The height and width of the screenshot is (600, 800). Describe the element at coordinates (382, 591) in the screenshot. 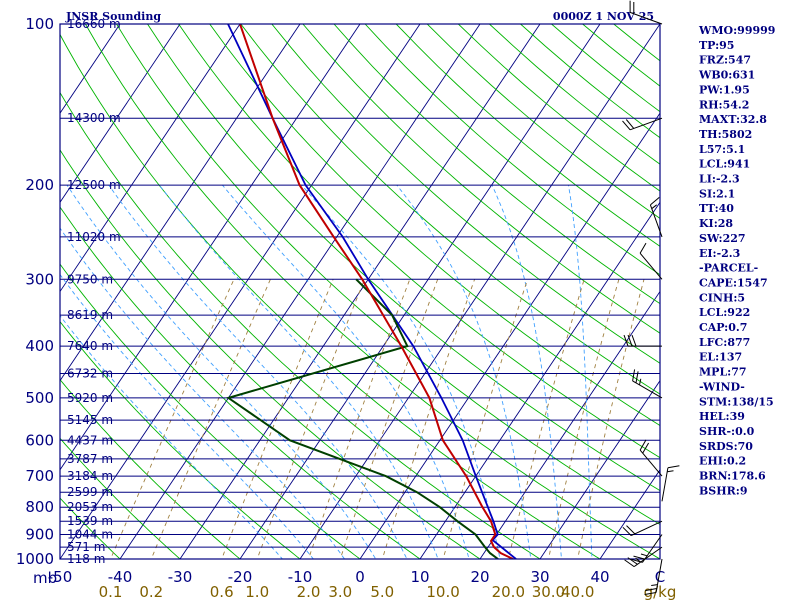

I see `mixing-ratio-tick-label: 5.0` at that location.